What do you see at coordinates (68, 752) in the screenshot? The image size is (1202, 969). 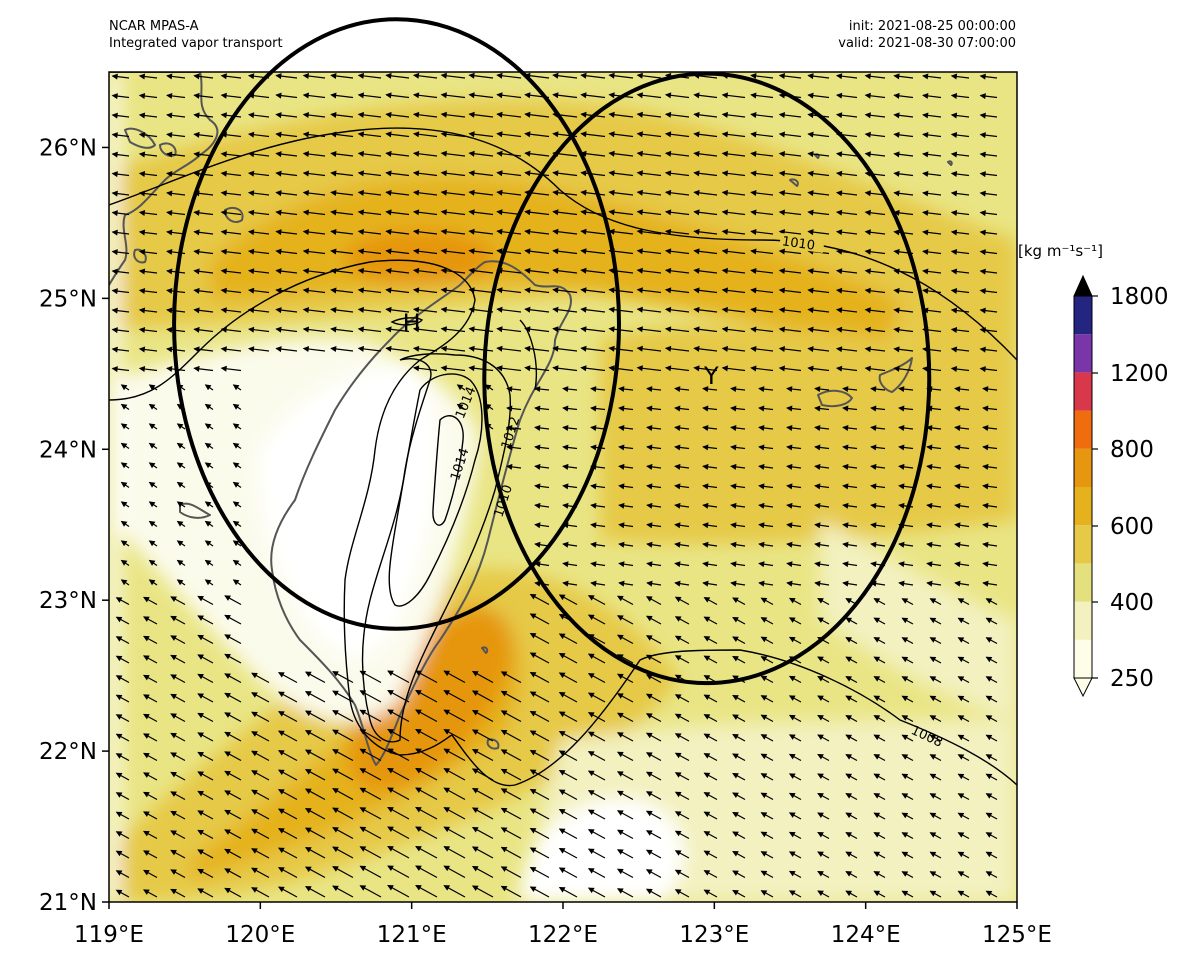 I see `y-tick-label: 22°N` at bounding box center [68, 752].